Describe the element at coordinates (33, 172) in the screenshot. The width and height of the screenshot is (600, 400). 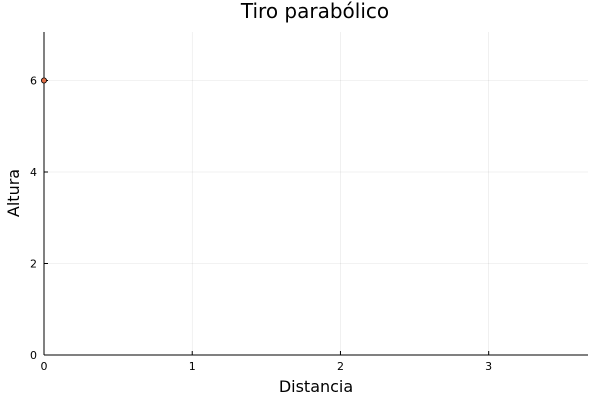
I see `y-tick-label: 4` at that location.